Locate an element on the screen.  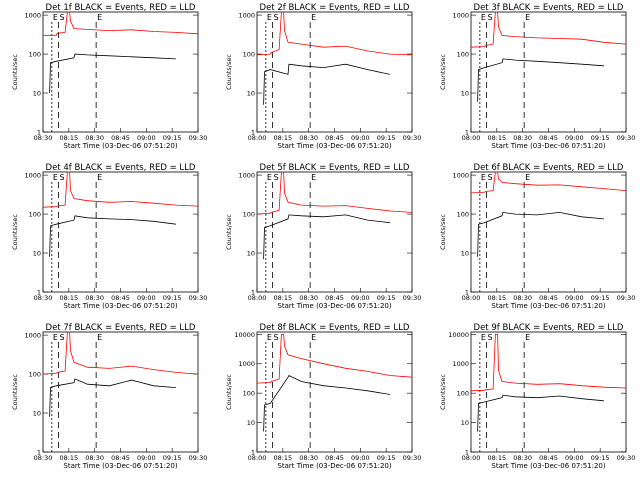
x-tick-label: 08:30 is located at coordinates (43, 298).